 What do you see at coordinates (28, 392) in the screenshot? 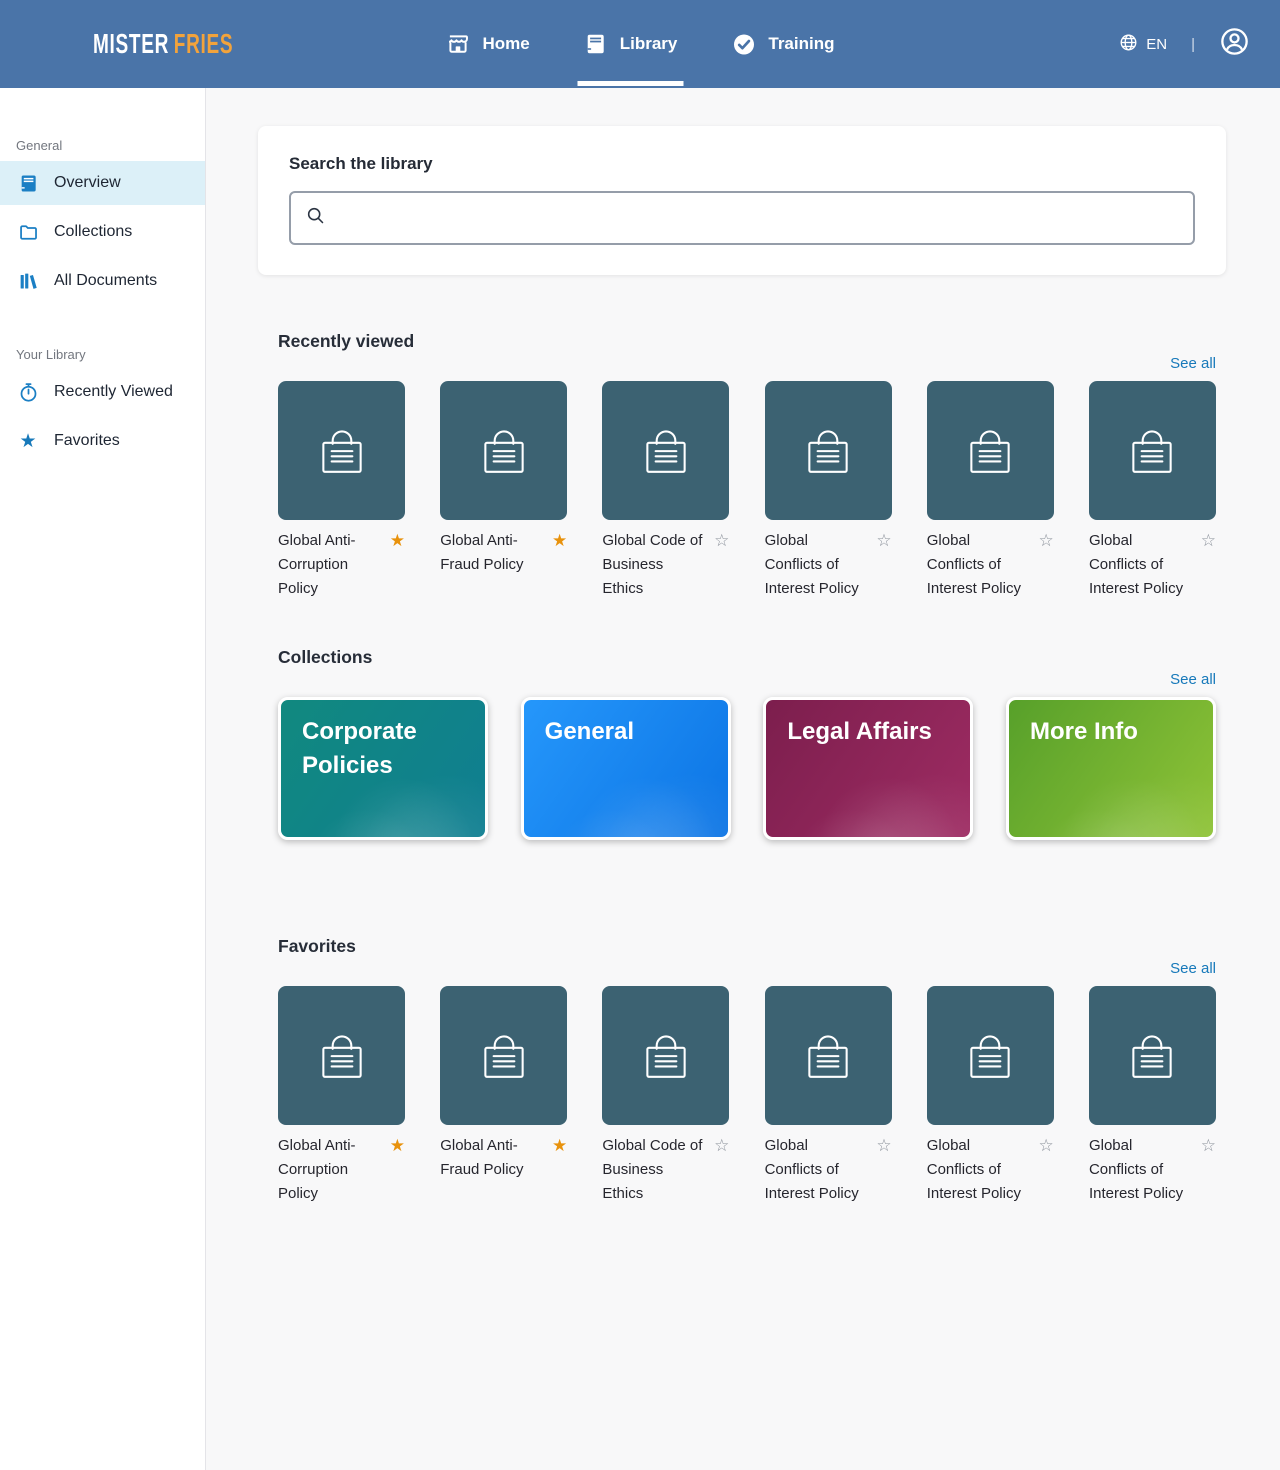
I see `stopwatch-icon` at bounding box center [28, 392].